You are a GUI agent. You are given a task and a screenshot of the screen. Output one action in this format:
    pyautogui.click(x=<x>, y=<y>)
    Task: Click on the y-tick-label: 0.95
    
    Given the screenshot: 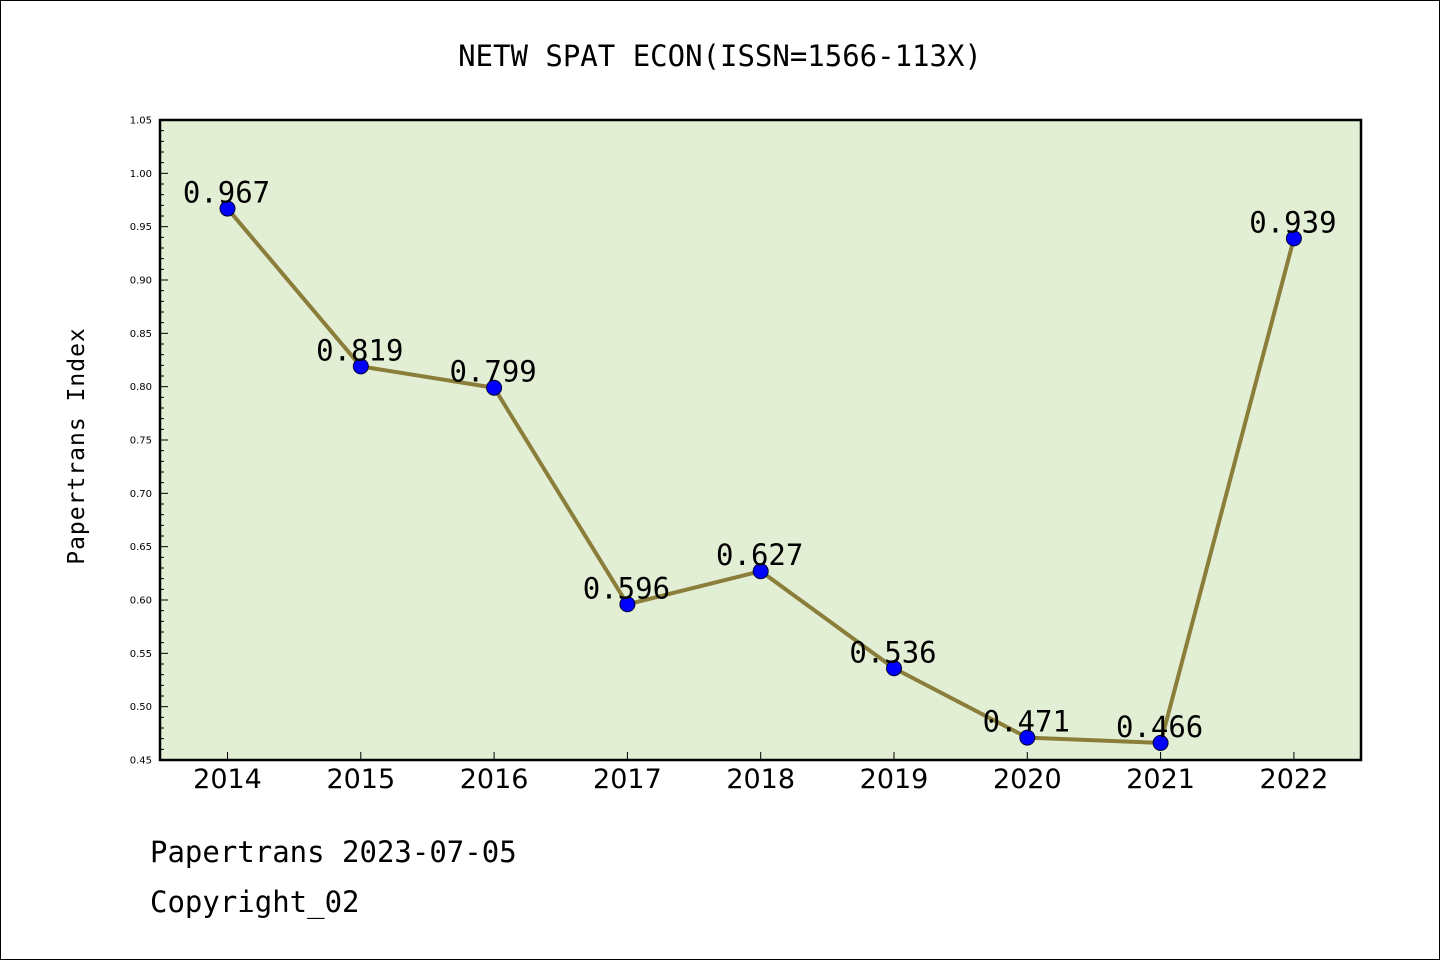 What is the action you would take?
    pyautogui.click(x=141, y=227)
    